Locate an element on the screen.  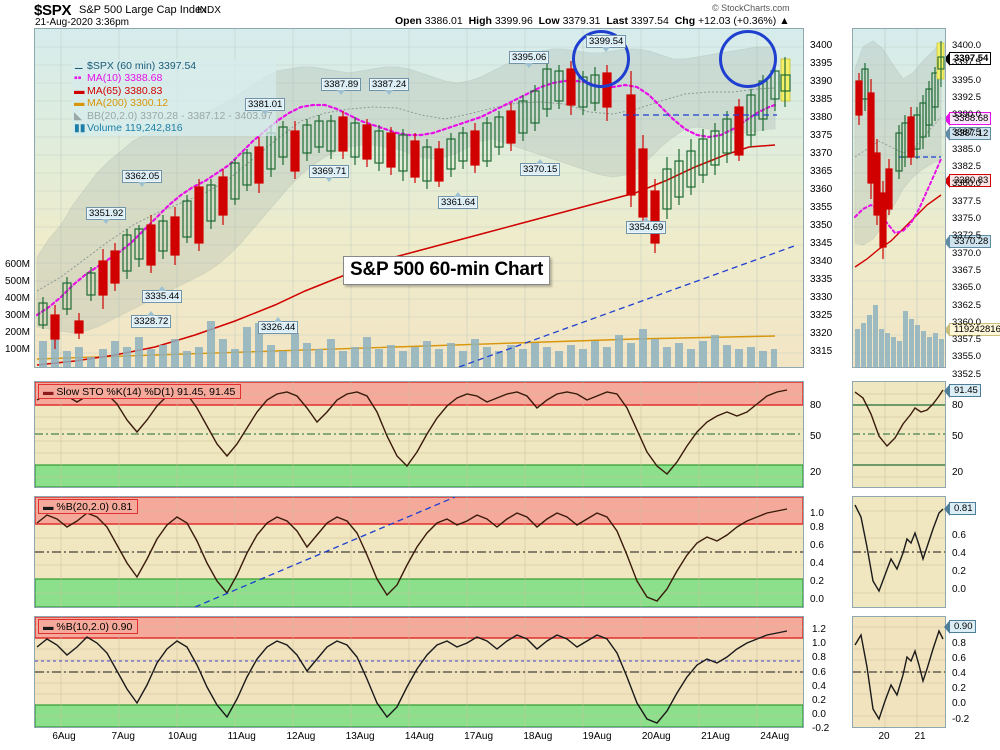
percent-b-10-axis-tick: 1.0 is located at coordinates (819, 643).